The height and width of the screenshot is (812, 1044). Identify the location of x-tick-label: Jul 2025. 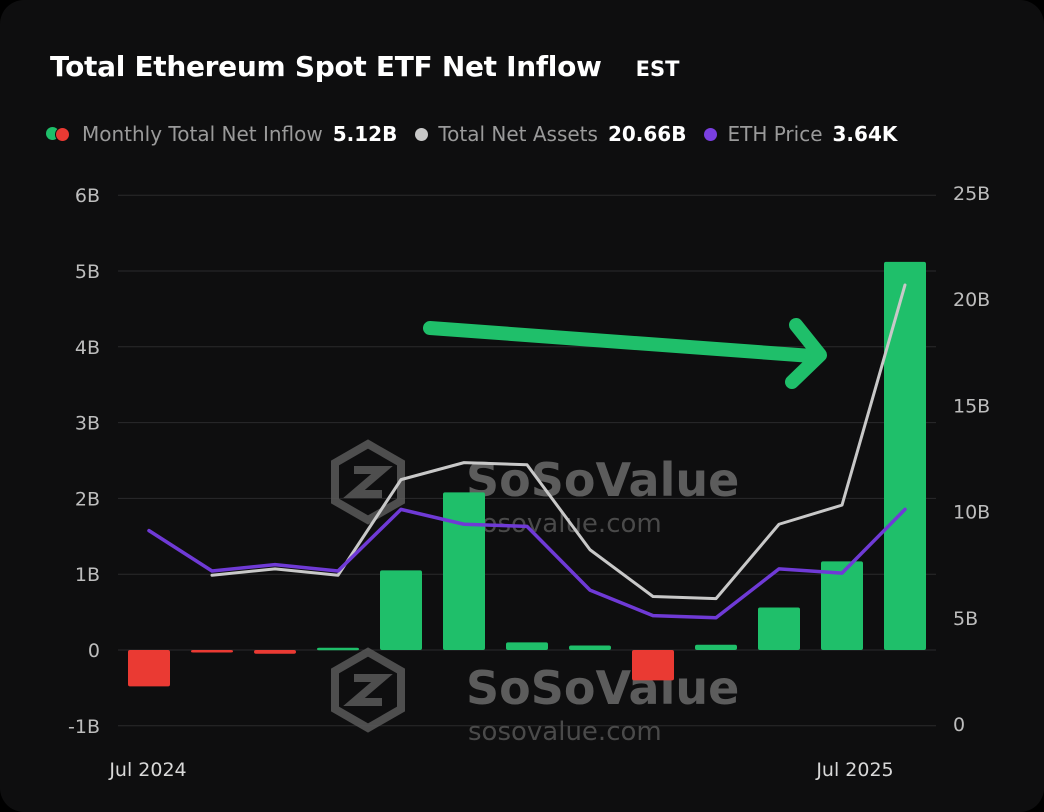
(854, 770).